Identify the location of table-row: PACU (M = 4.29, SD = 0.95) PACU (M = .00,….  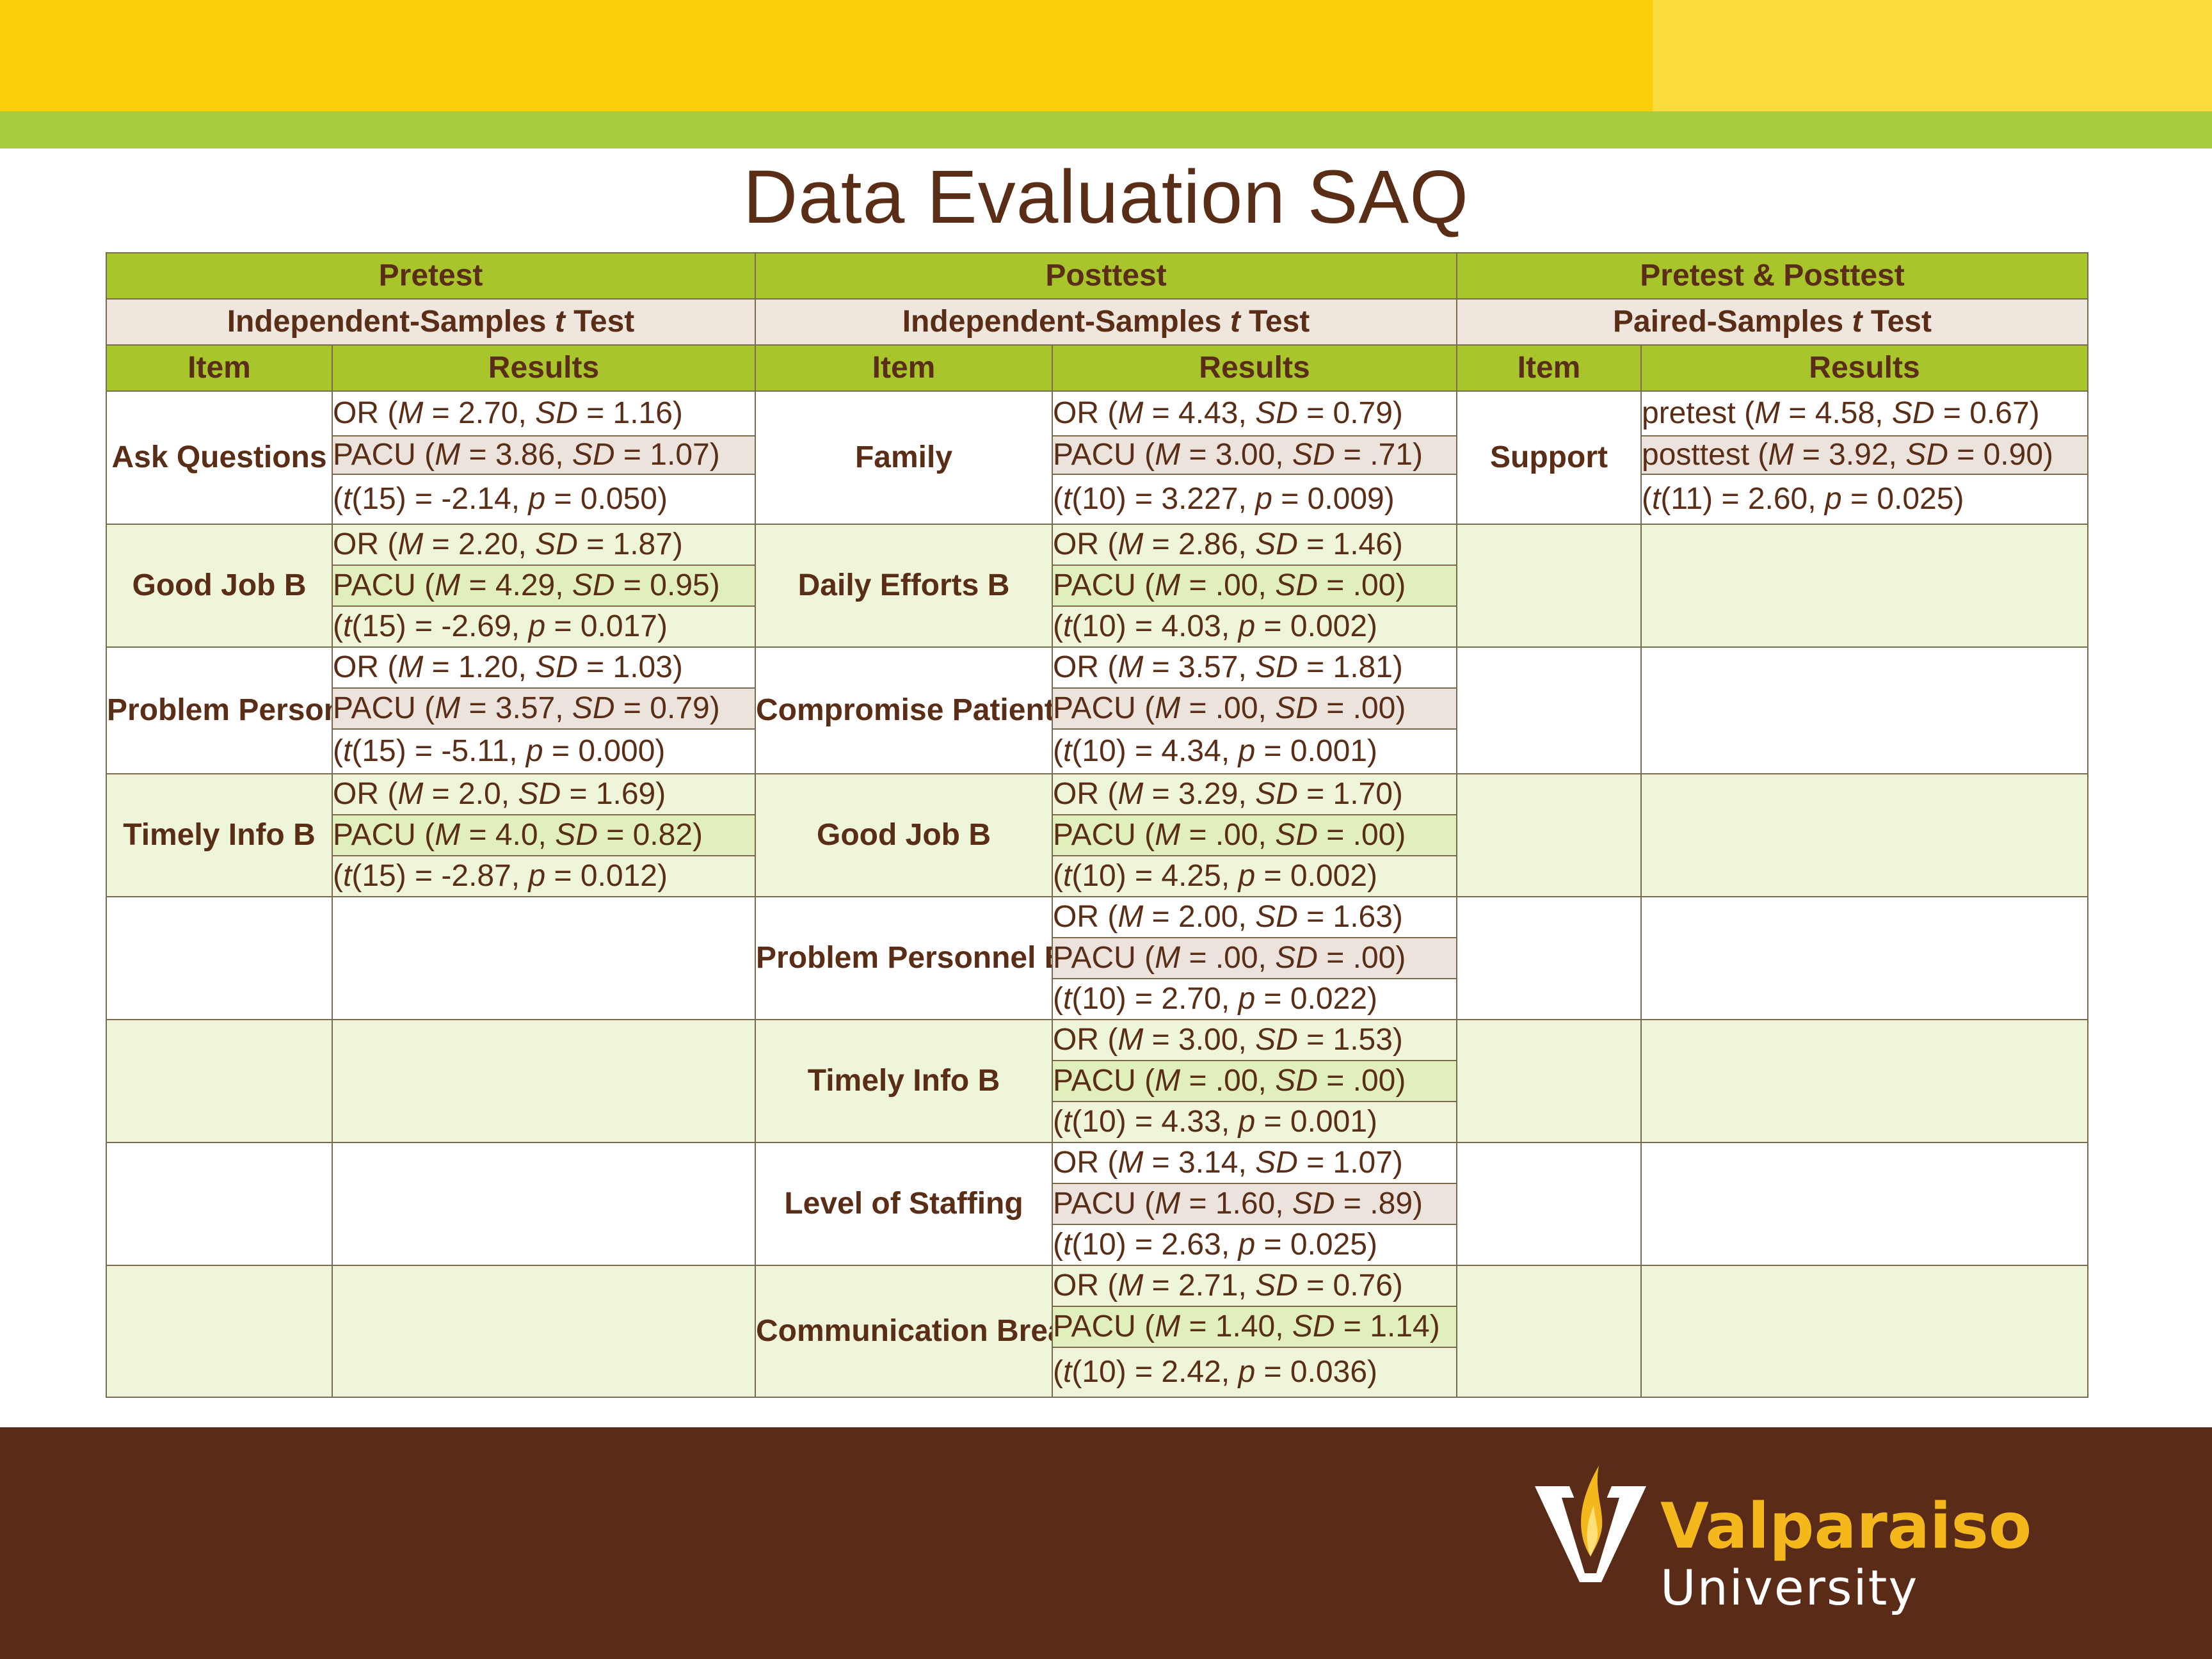
(1097, 586).